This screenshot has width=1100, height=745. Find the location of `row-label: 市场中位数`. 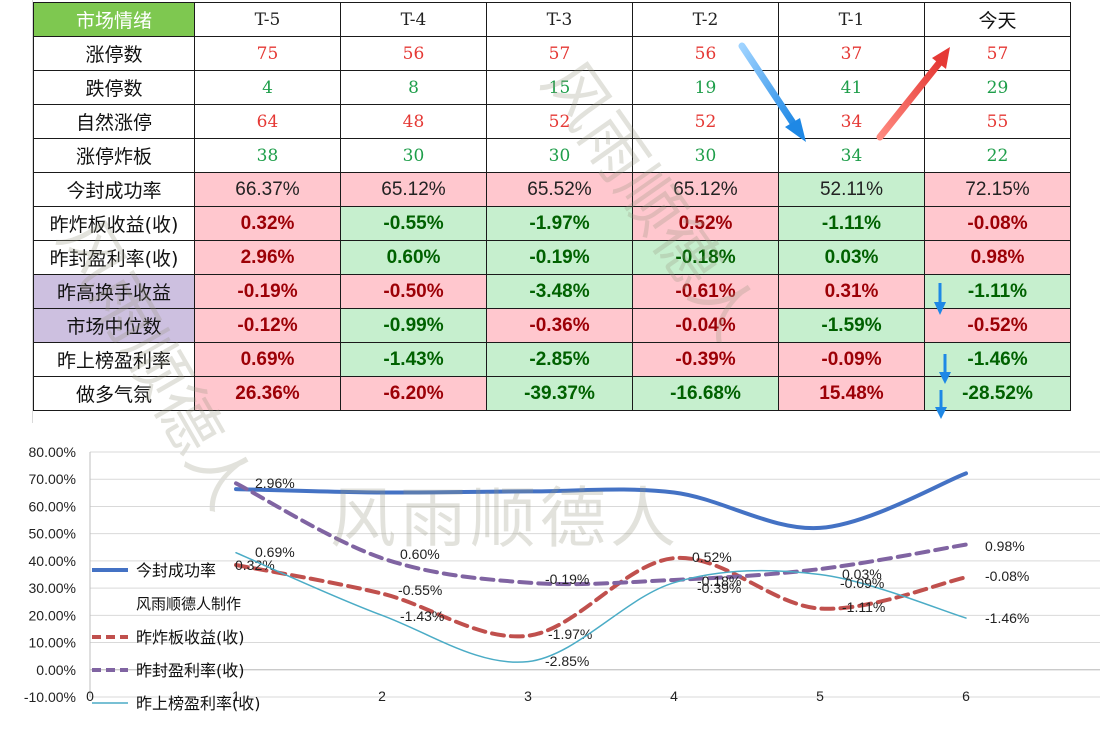

row-label: 市场中位数 is located at coordinates (114, 325).